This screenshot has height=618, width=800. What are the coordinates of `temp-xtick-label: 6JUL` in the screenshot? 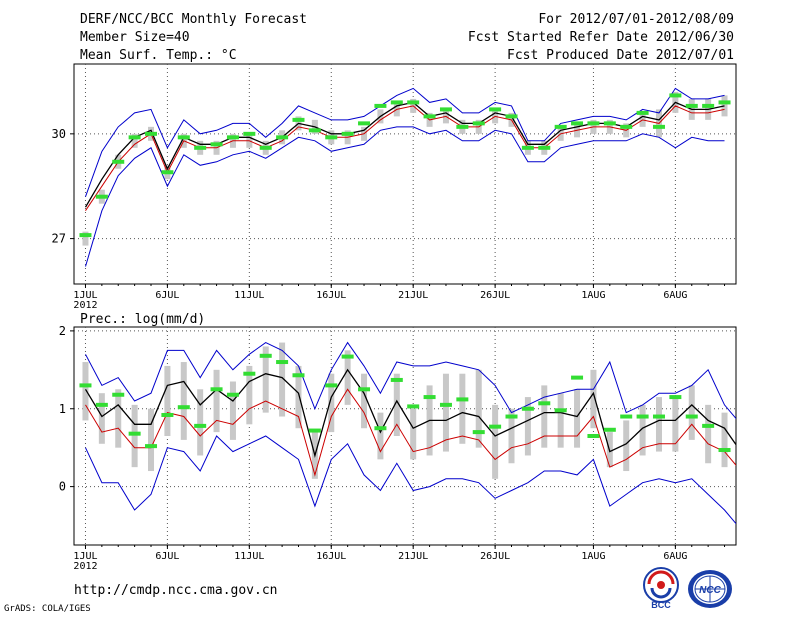 It's located at (167, 295).